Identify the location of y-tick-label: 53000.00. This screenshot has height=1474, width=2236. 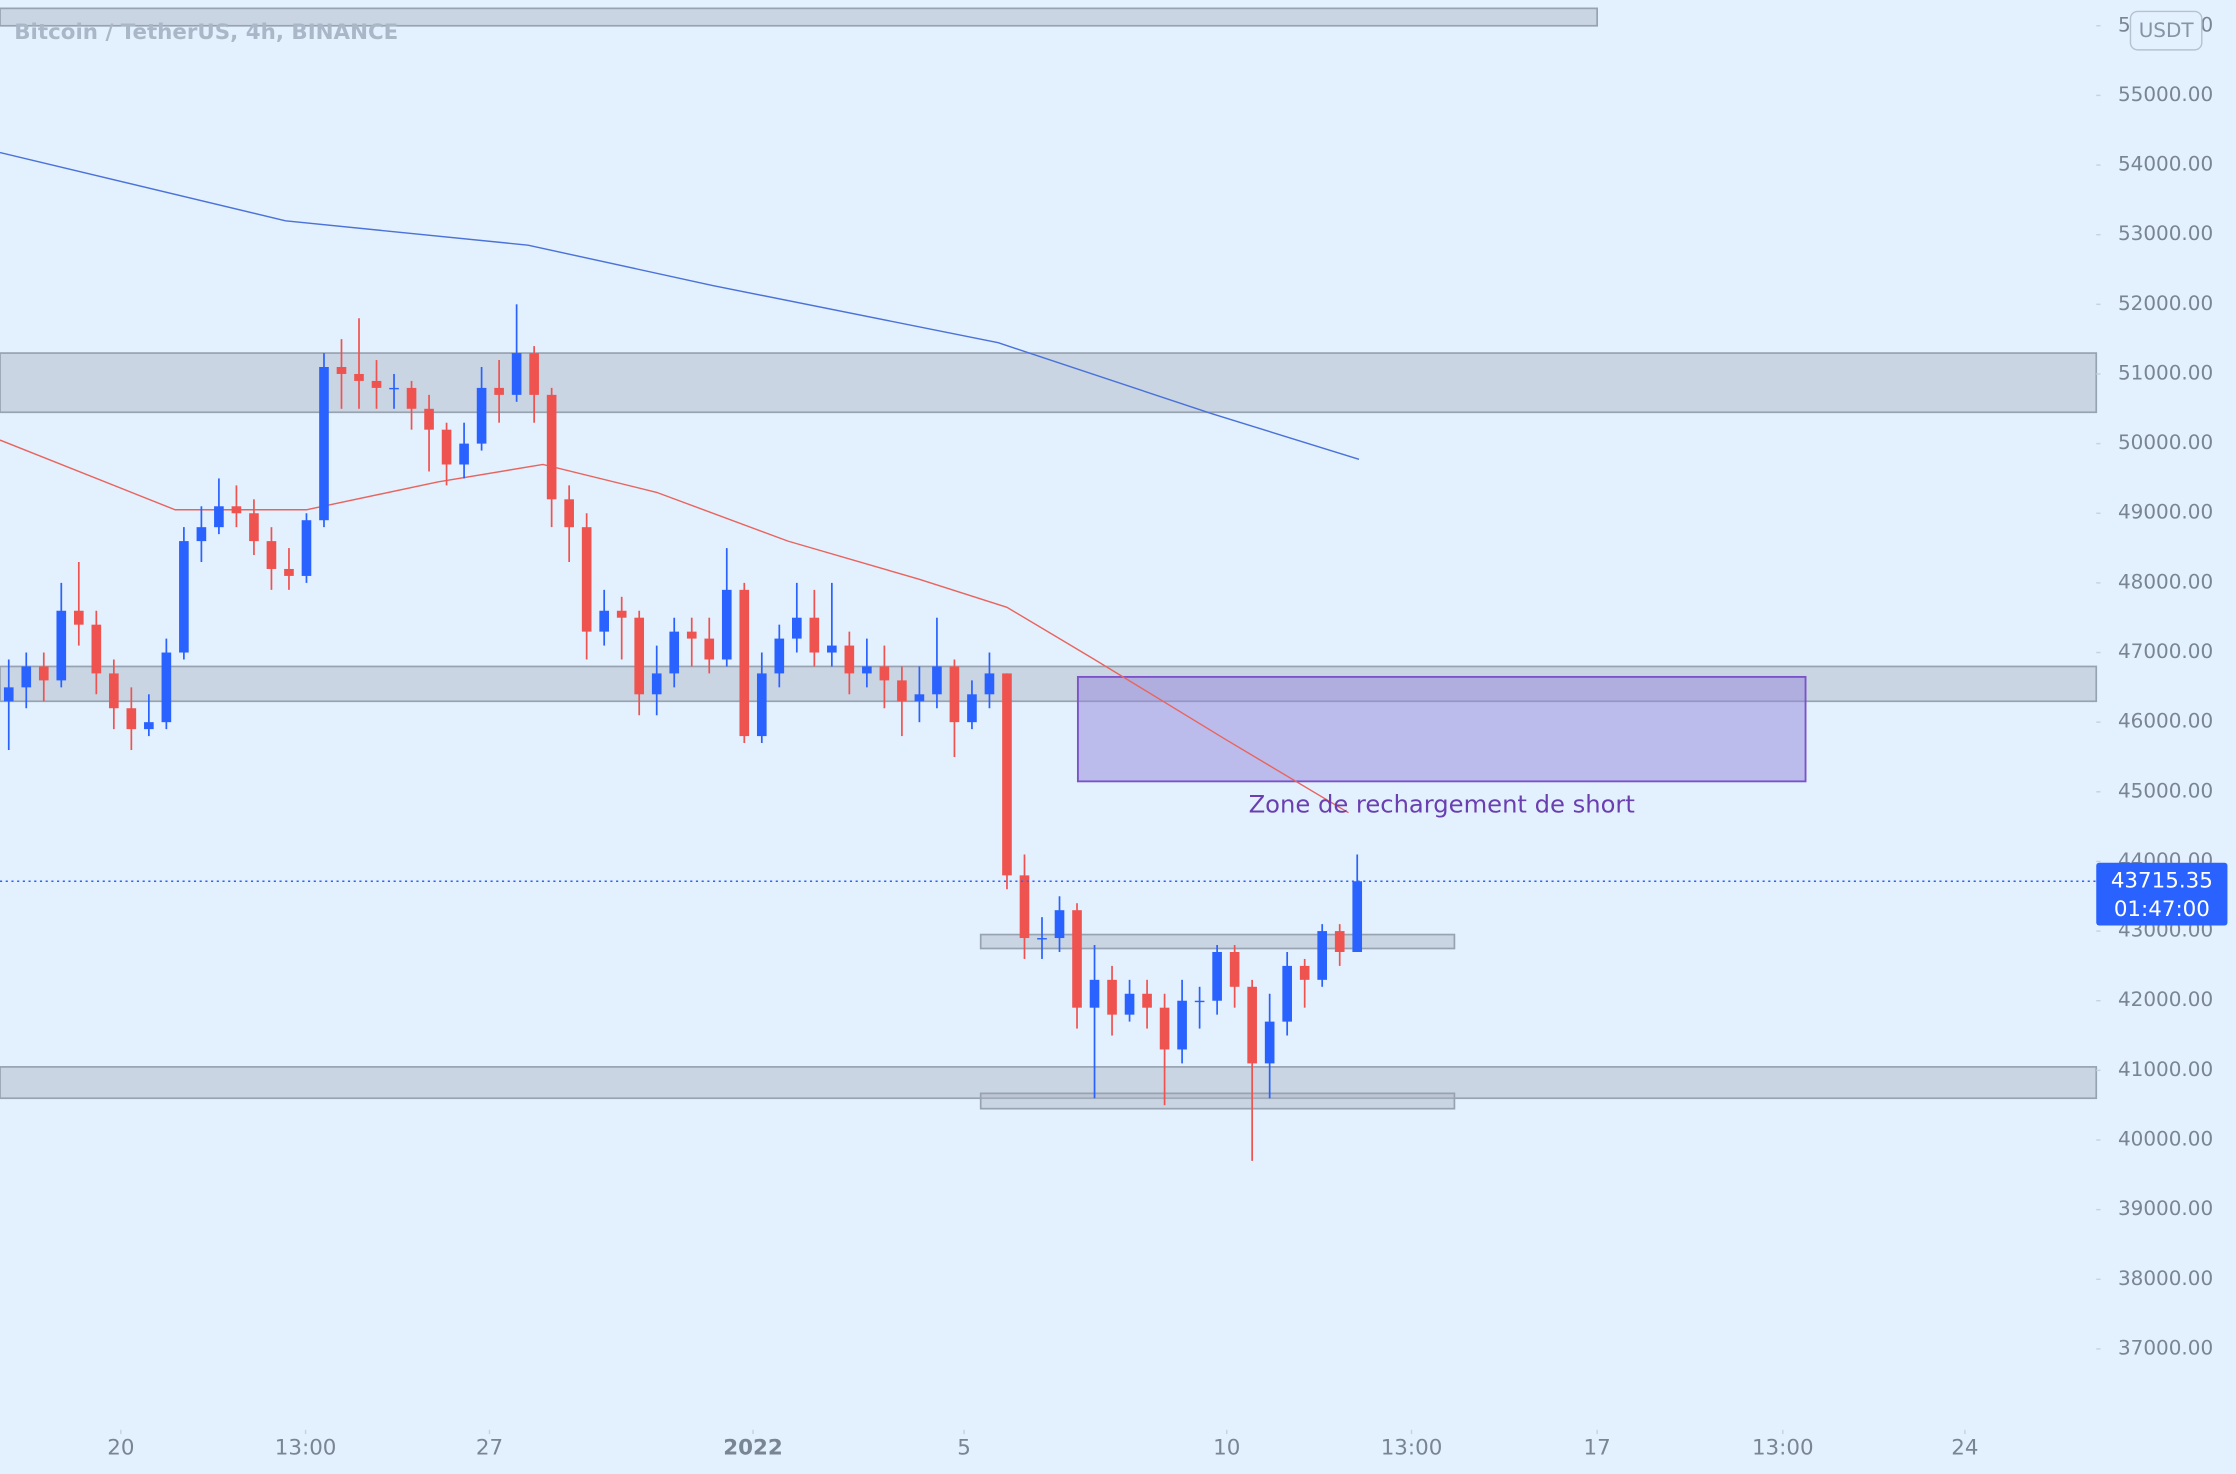
(2165, 233).